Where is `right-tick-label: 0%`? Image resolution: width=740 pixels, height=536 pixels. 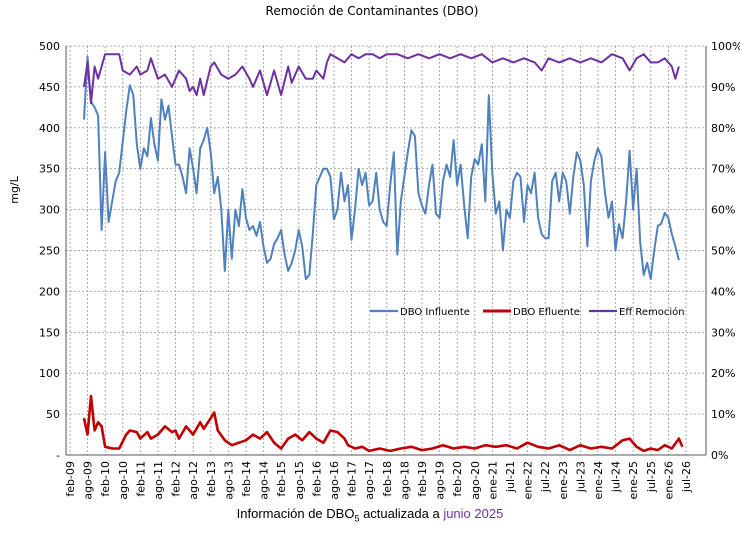
right-tick-label: 0% is located at coordinates (719, 455).